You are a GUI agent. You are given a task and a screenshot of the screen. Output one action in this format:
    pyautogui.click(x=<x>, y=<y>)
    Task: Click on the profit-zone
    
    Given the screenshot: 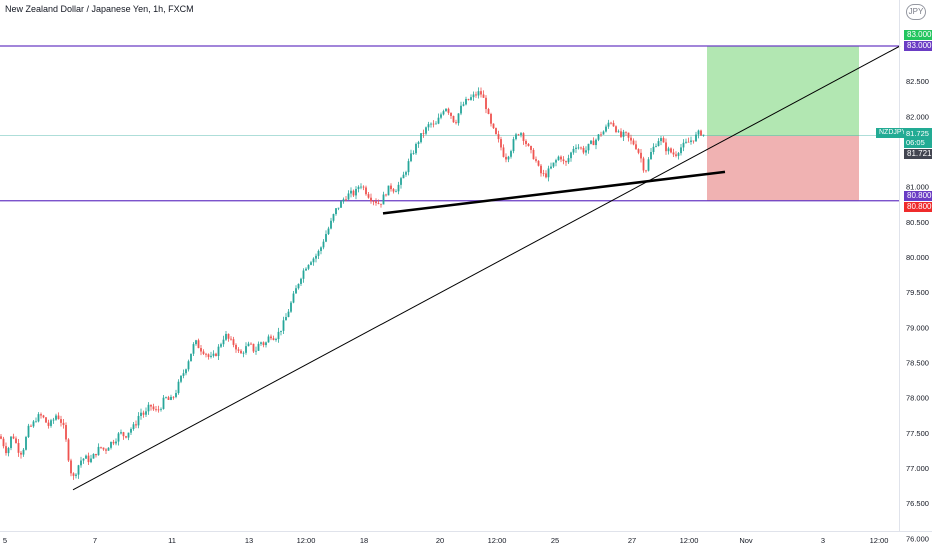 What is the action you would take?
    pyautogui.click(x=783, y=91)
    